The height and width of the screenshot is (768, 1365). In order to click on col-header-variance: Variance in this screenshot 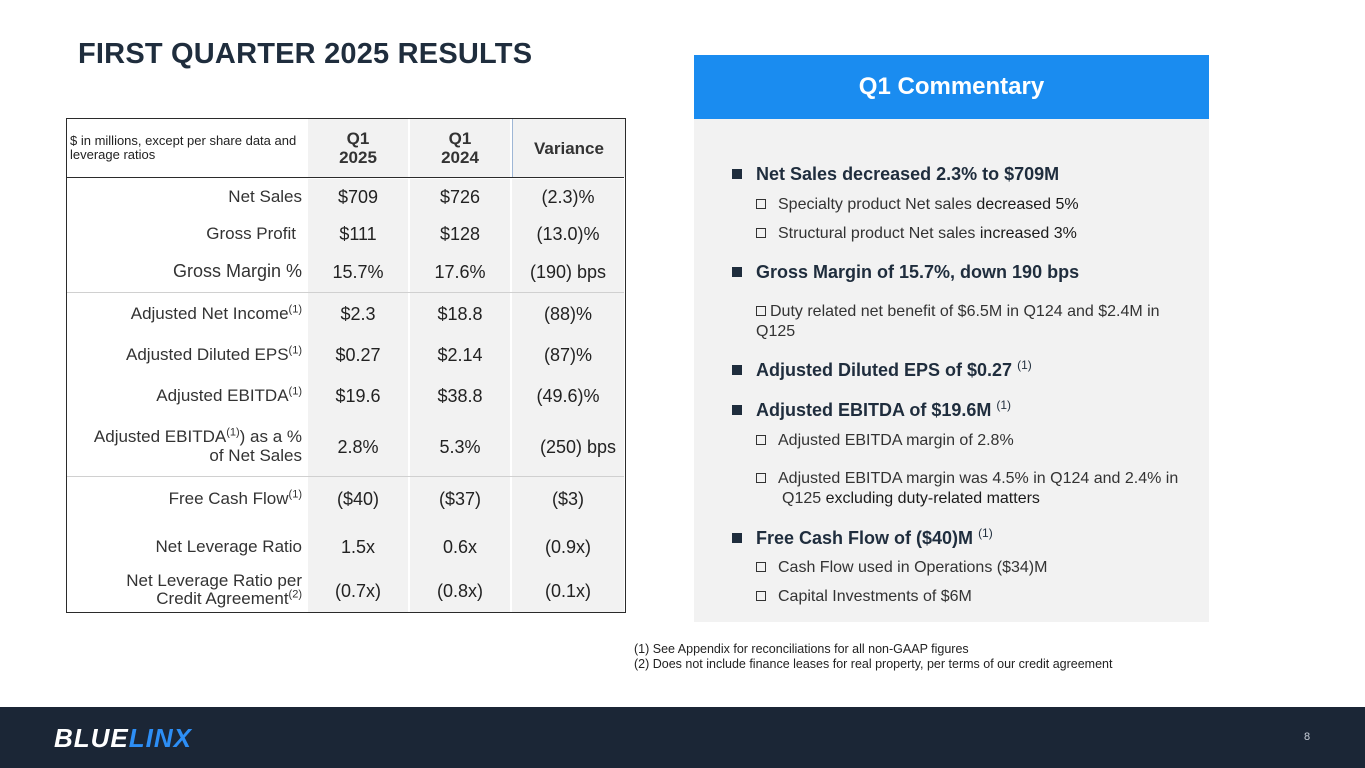, I will do `click(568, 148)`.